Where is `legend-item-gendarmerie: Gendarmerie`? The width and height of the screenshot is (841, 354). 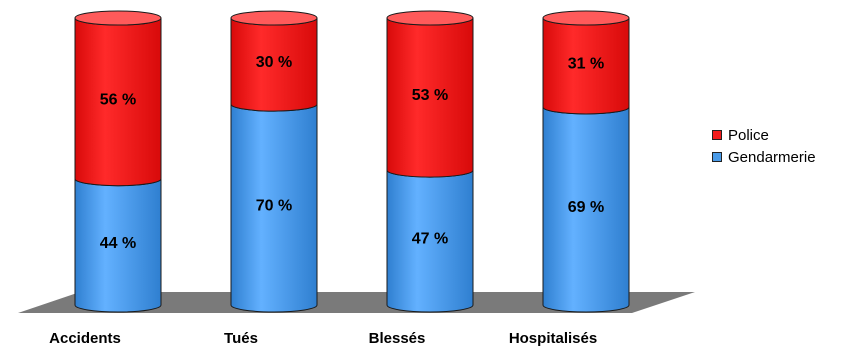
legend-item-gendarmerie: Gendarmerie is located at coordinates (764, 157).